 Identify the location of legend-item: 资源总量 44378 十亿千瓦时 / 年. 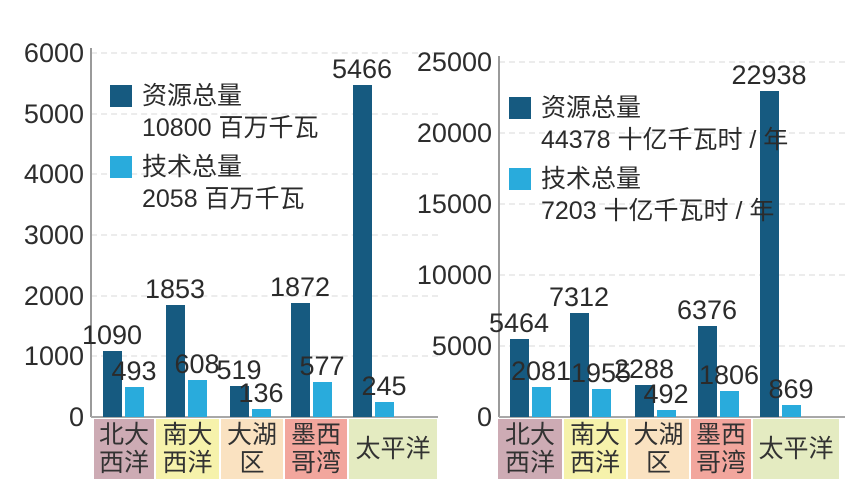
(648, 124).